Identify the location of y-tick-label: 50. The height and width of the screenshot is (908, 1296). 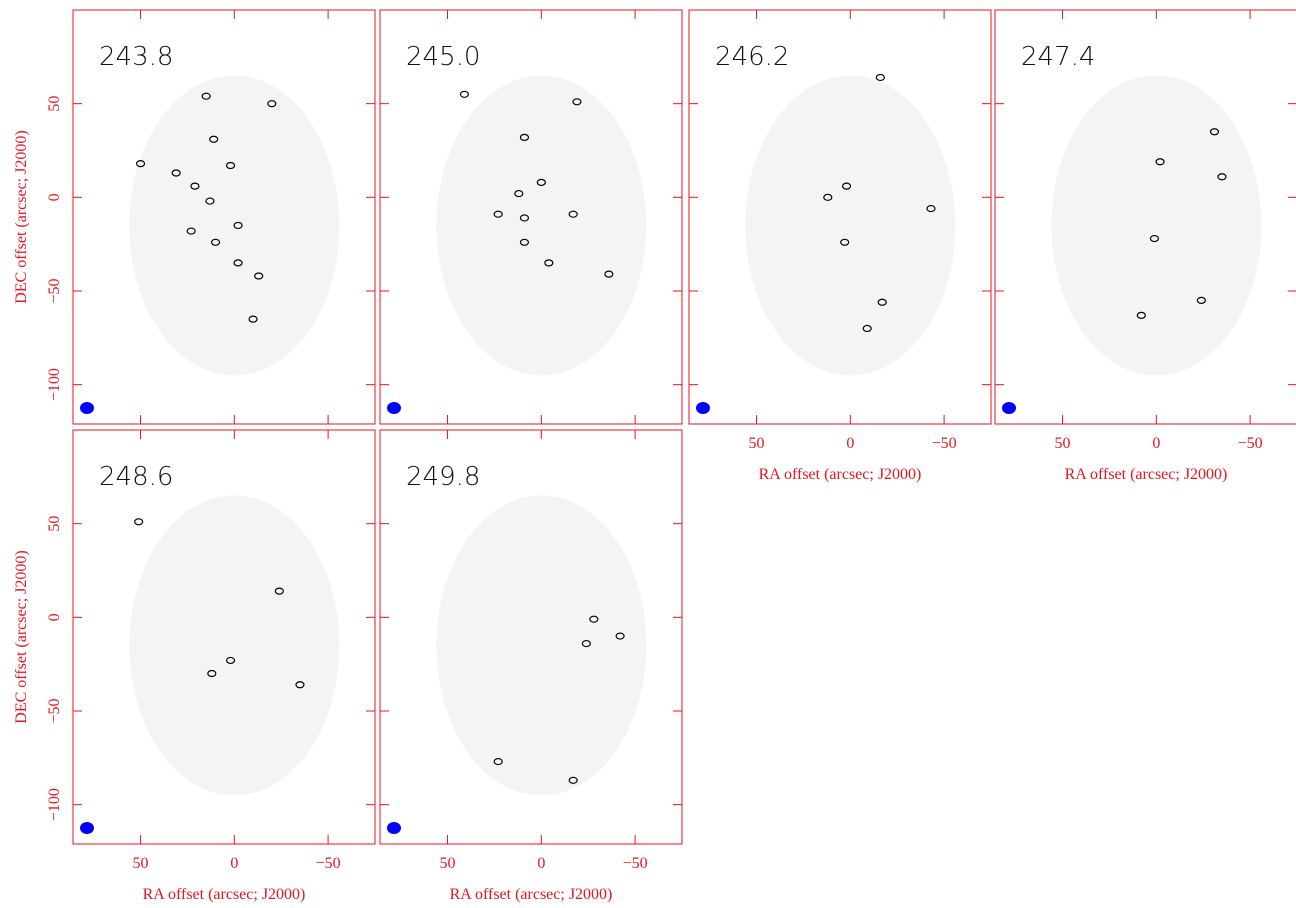
(54, 104).